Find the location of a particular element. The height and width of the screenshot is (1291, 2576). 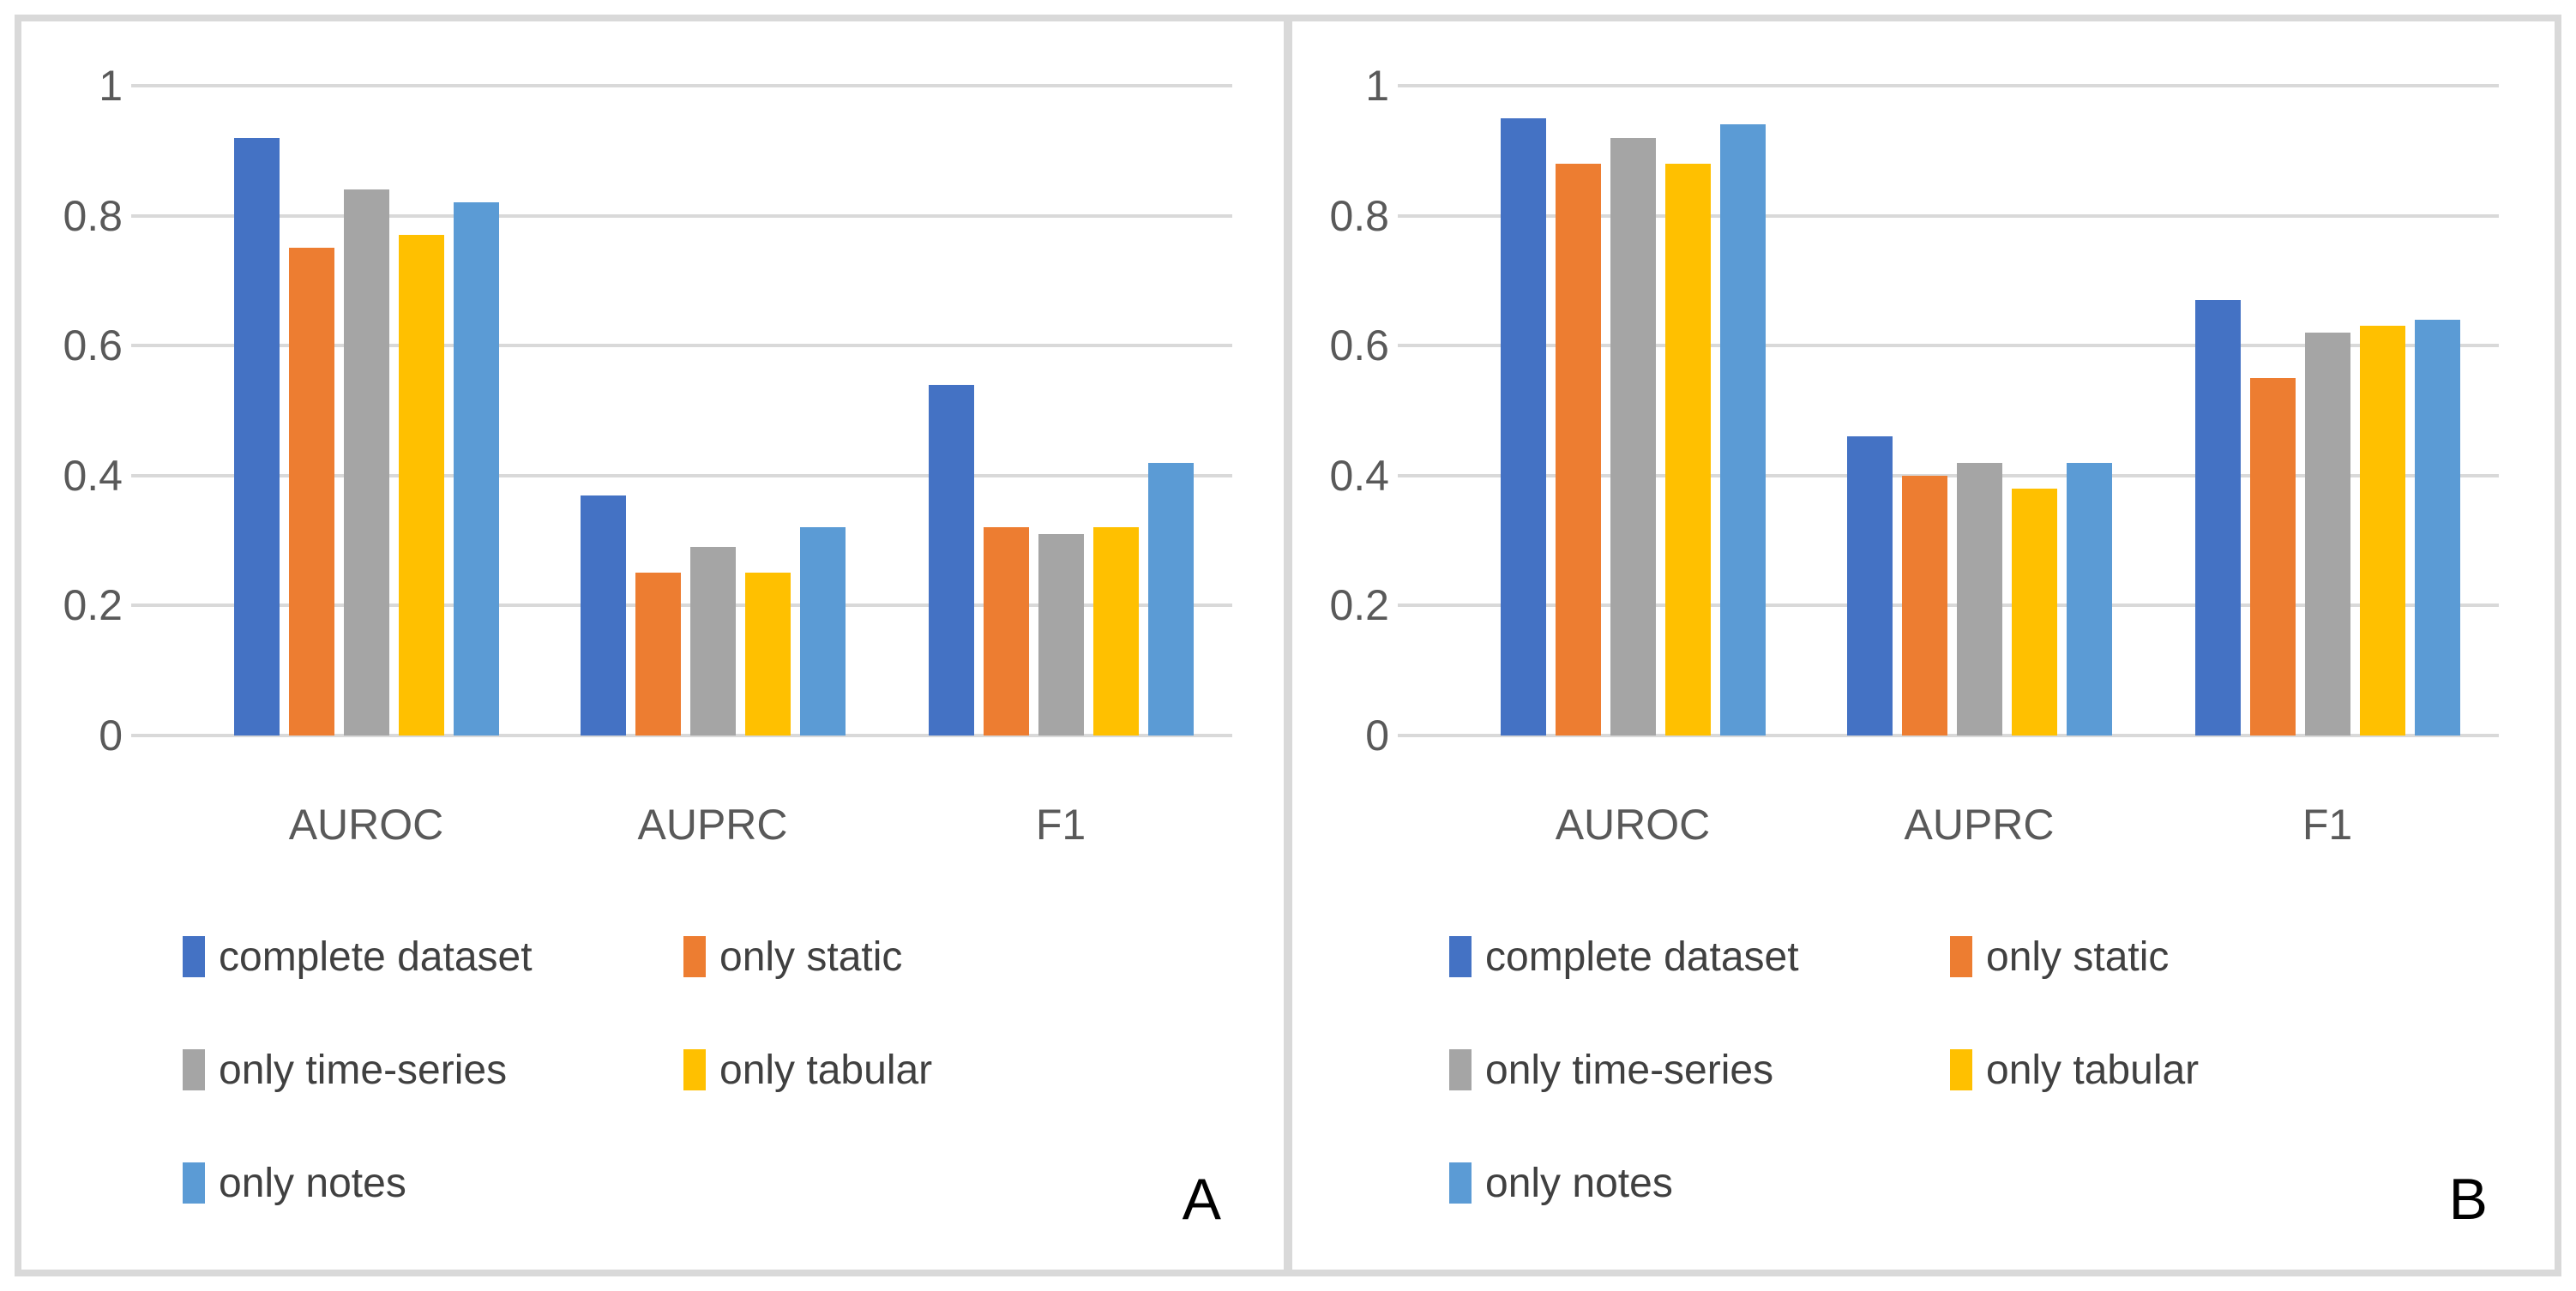

panel-a-letter: A is located at coordinates (1201, 1199).